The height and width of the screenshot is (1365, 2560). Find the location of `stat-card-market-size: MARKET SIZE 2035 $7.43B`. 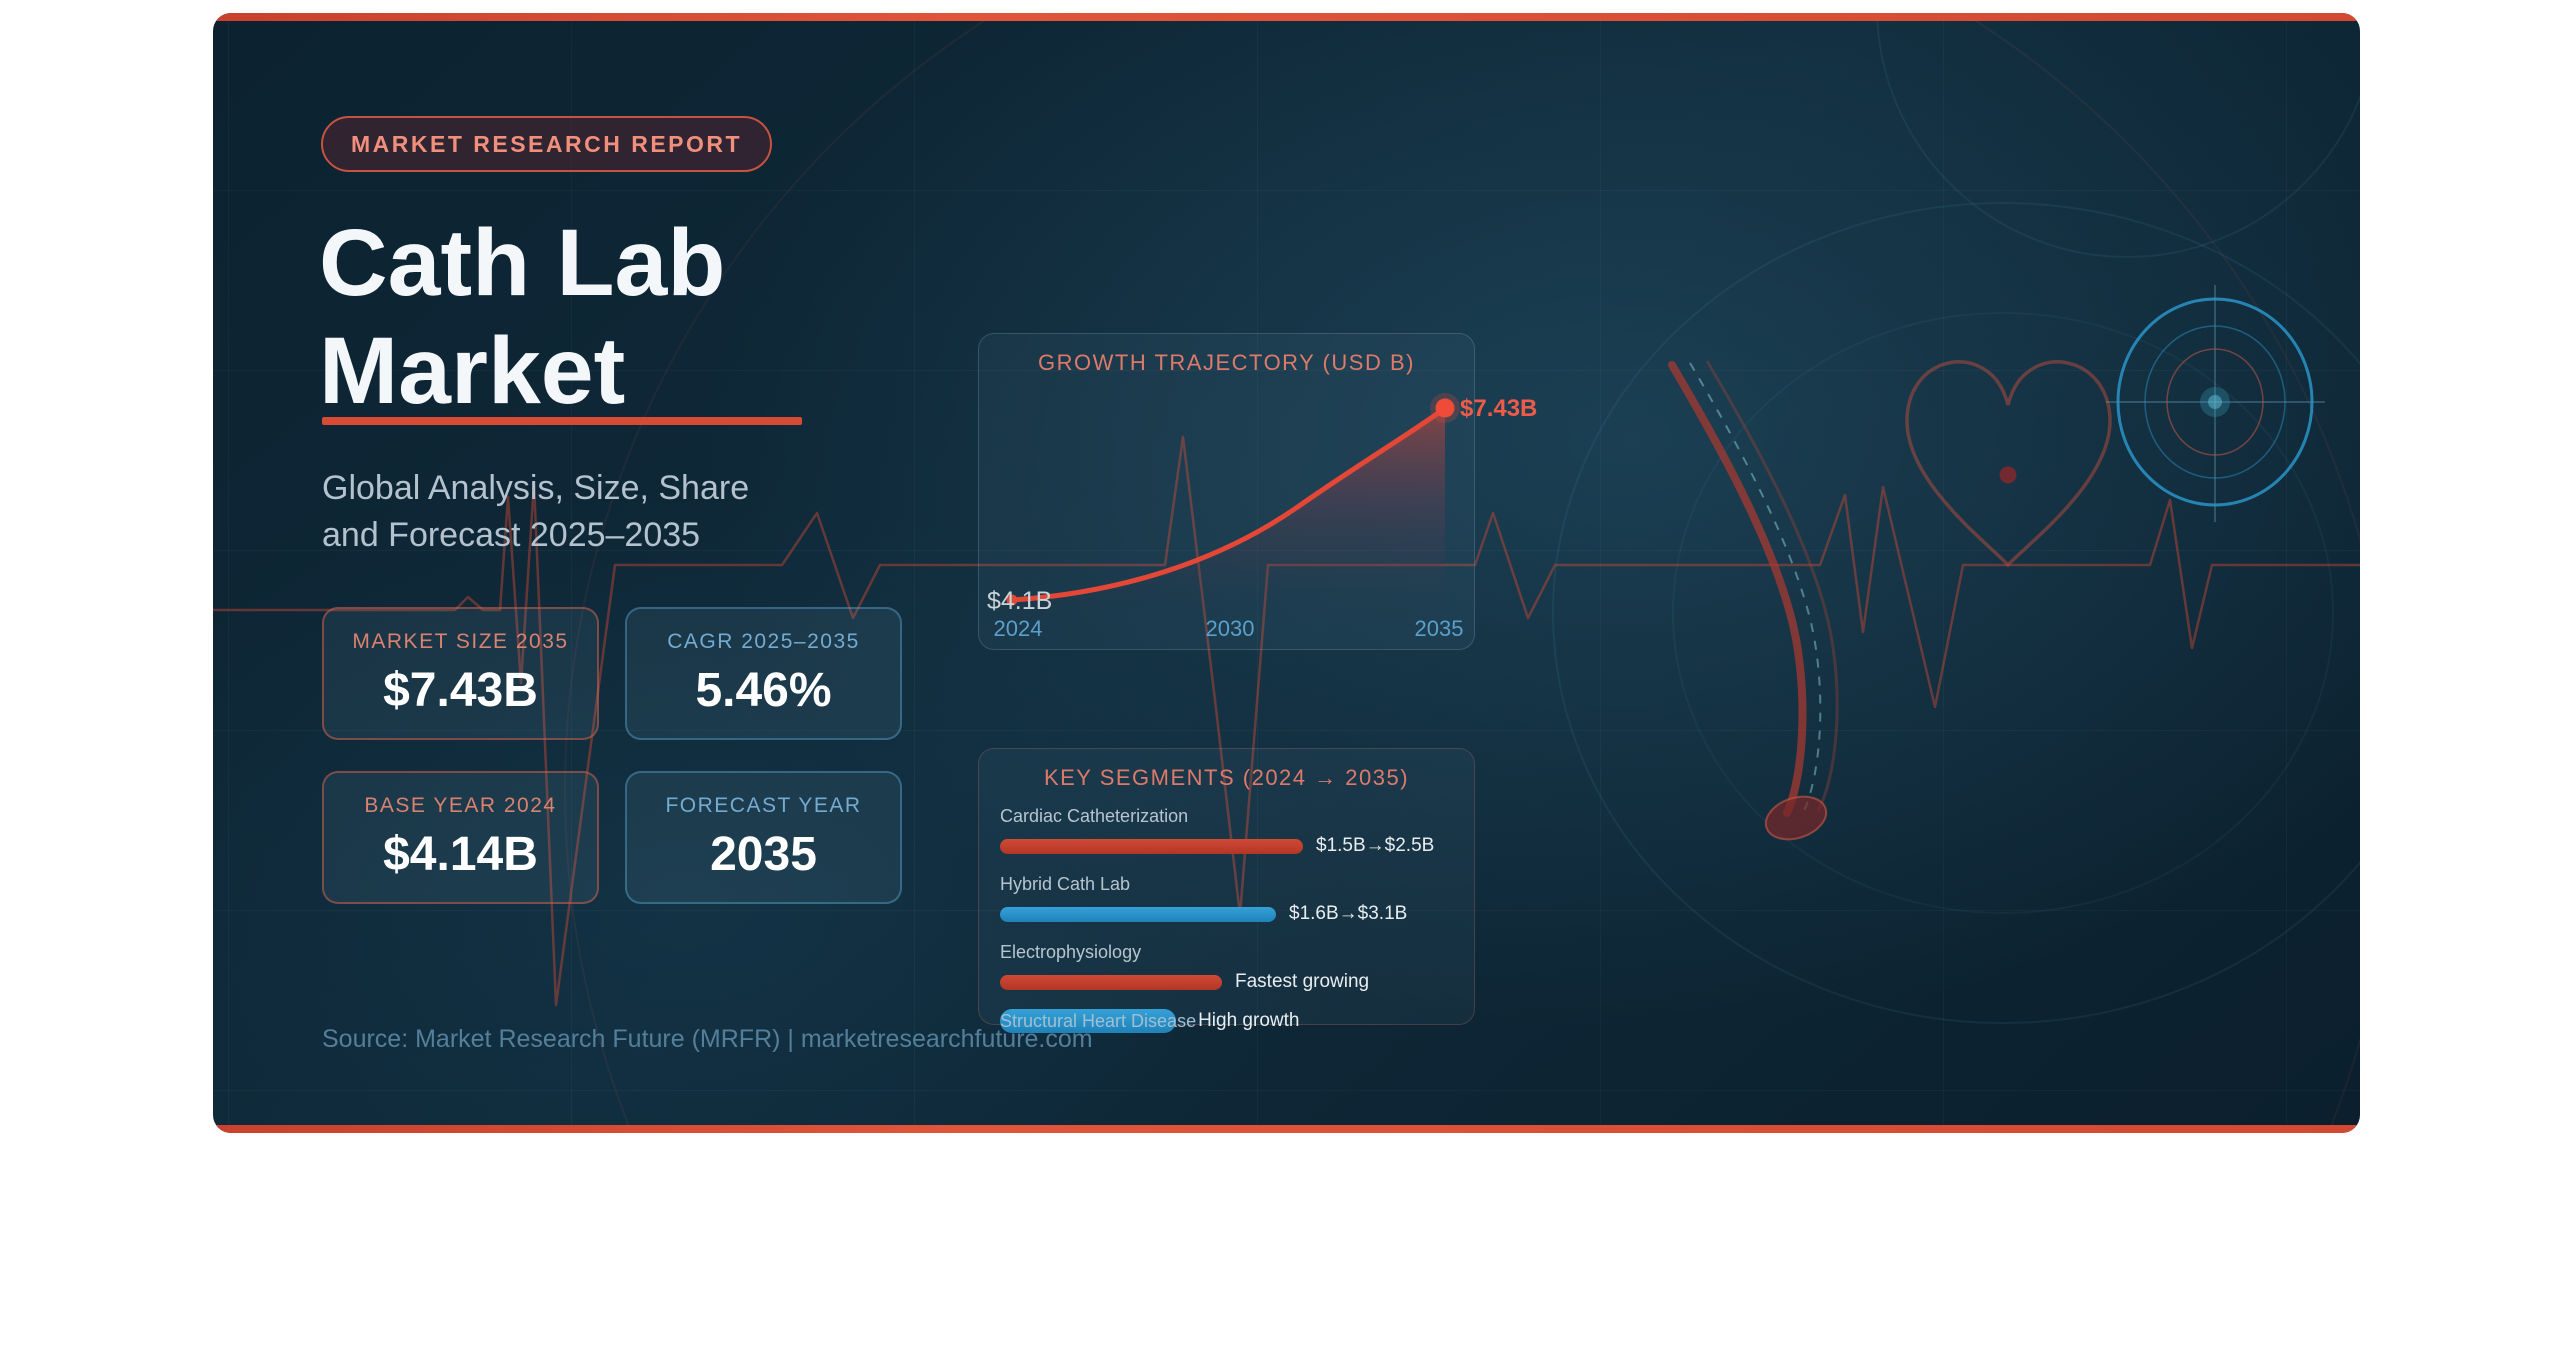

stat-card-market-size: MARKET SIZE 2035 $7.43B is located at coordinates (460, 673).